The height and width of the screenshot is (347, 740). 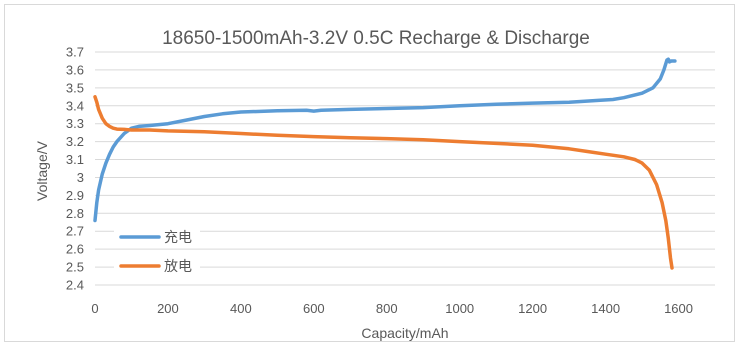 What do you see at coordinates (168, 308) in the screenshot?
I see `x-tick-label: 200` at bounding box center [168, 308].